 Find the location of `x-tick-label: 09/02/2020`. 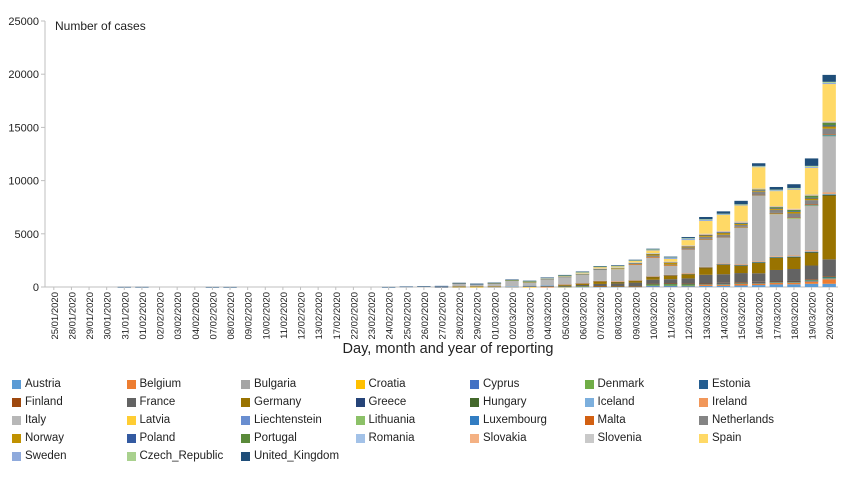

x-tick-label: 09/02/2020 is located at coordinates (249, 316).